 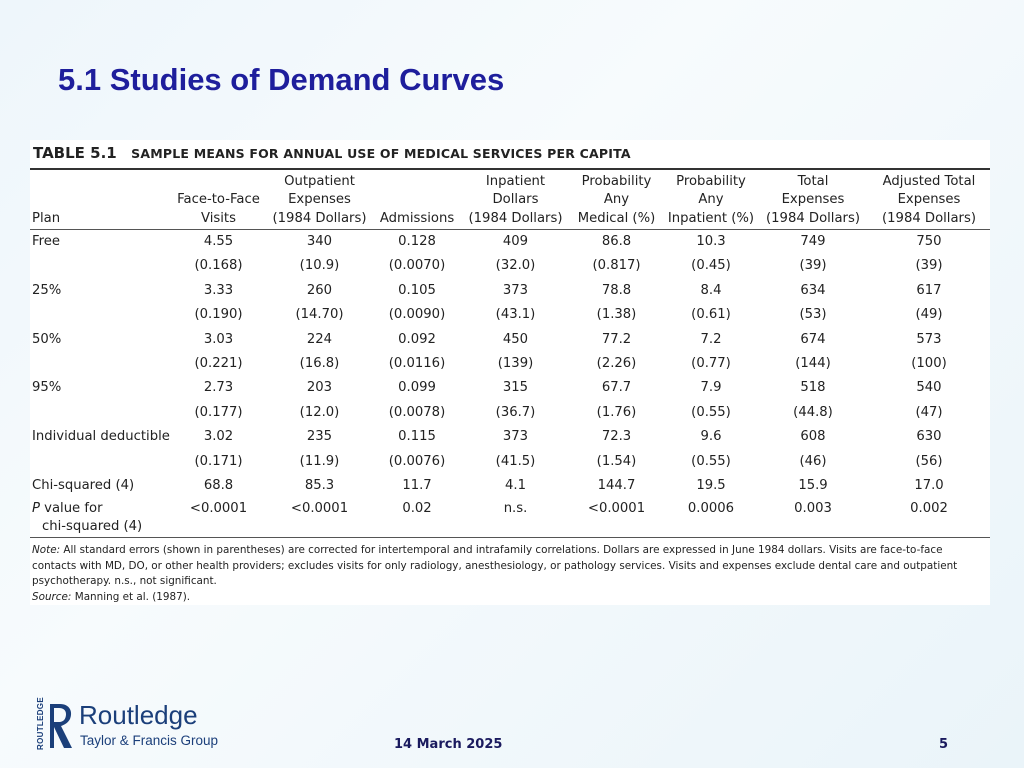 I want to click on column-header-line: Admissions, so click(x=417, y=218).